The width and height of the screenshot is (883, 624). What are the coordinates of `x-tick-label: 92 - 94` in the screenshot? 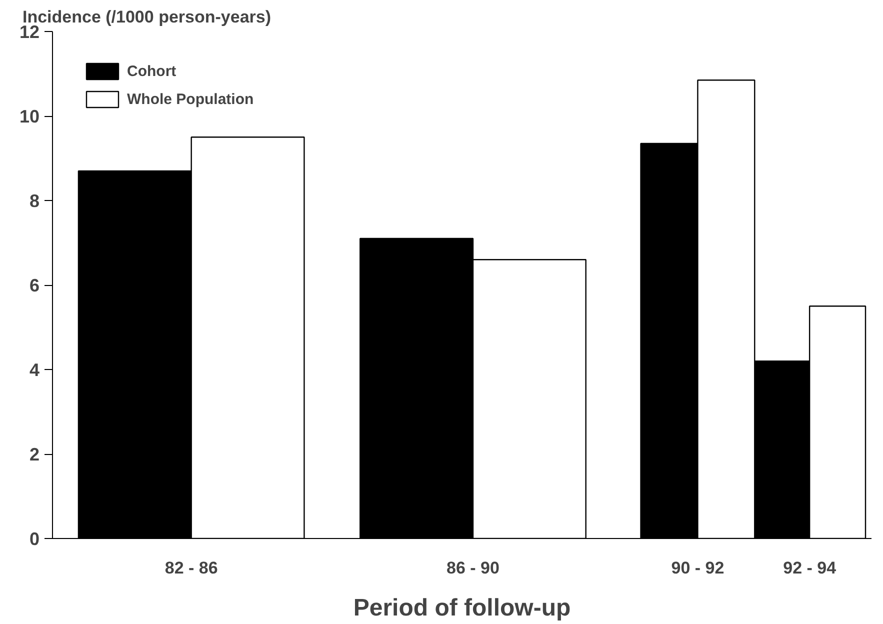 It's located at (810, 568).